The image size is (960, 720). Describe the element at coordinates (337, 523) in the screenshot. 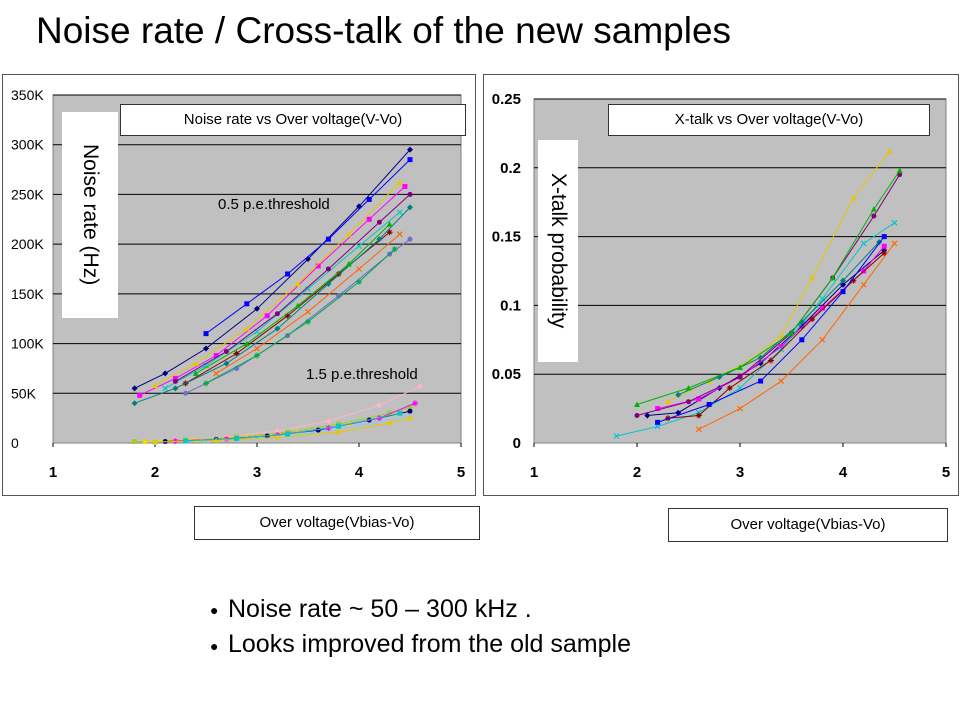

I see `noise-chart-xlabel: Over voltage(Vbias-Vo)` at that location.